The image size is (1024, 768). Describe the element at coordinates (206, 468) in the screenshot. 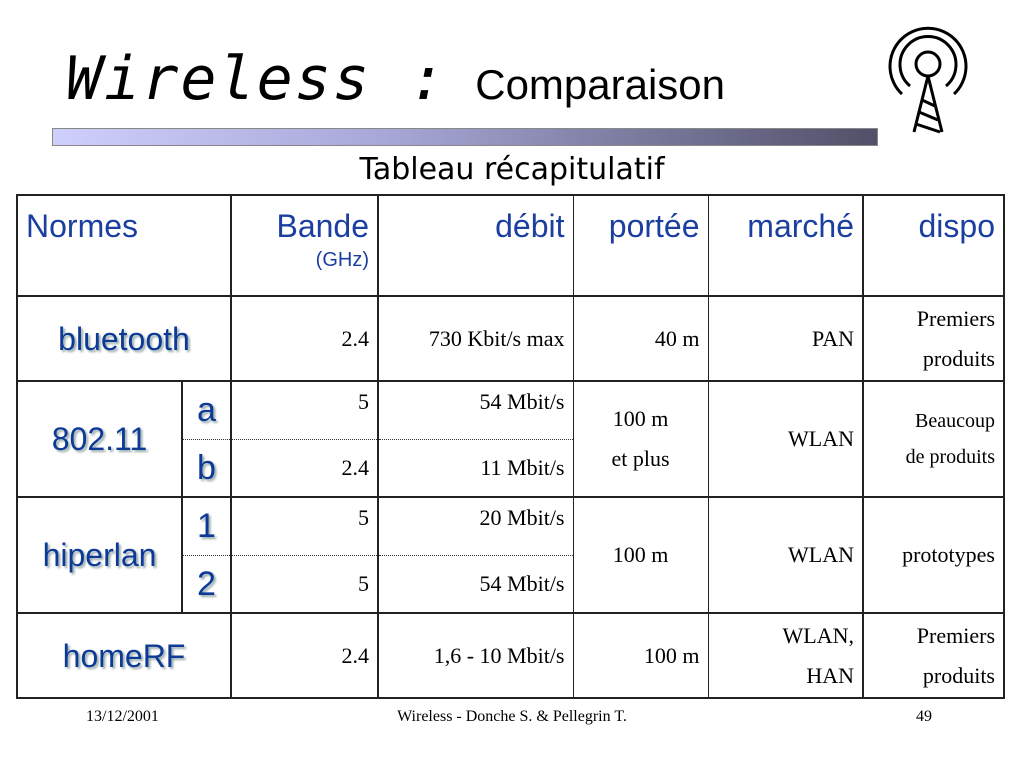

I see `variant-label: b` at that location.